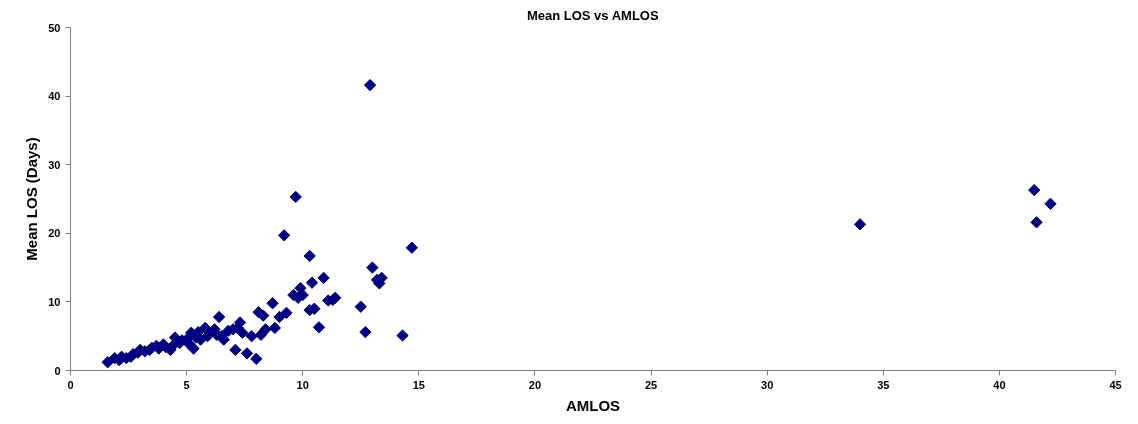 Image resolution: width=1138 pixels, height=424 pixels. What do you see at coordinates (70, 384) in the screenshot?
I see `x-tick-label: 0` at bounding box center [70, 384].